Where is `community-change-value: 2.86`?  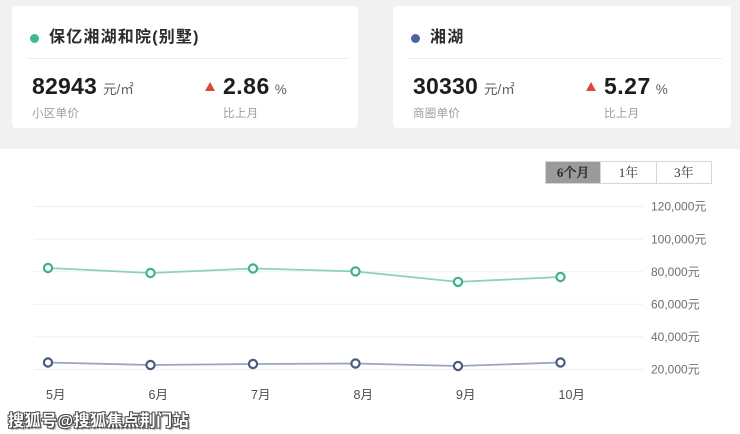
community-change-value: 2.86 is located at coordinates (246, 86).